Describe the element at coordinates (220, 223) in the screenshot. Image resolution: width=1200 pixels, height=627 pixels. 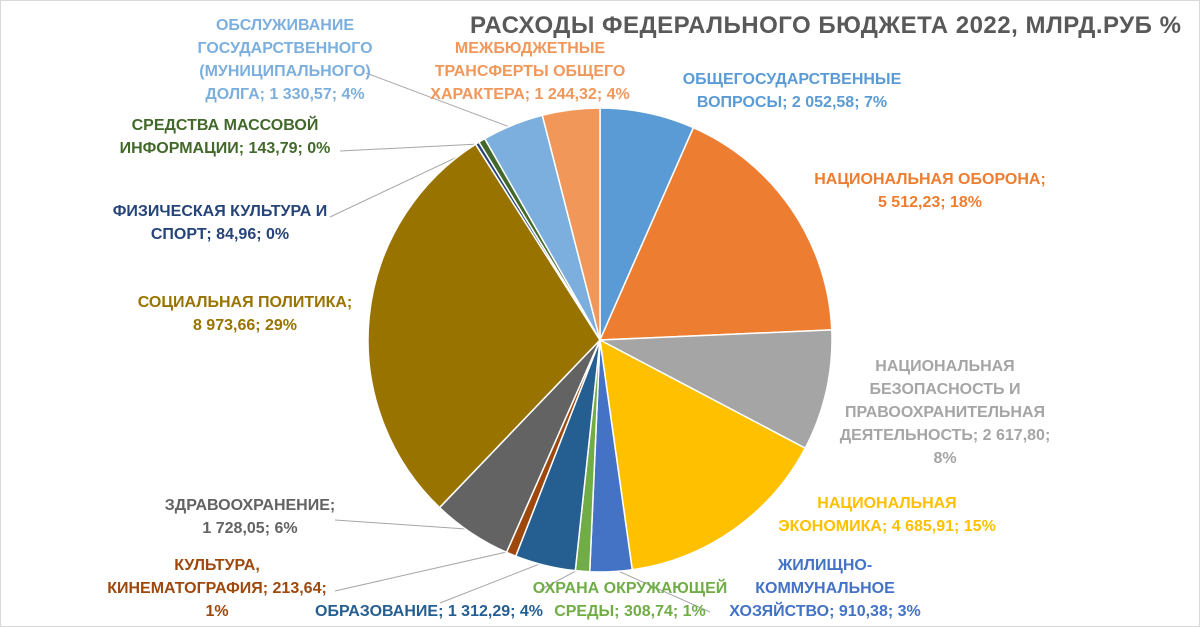
I see `data-label-sport: ФИЗИЧЕСКАЯ КУЛЬТУРА И СПОРТ; 84,96; 0%` at that location.